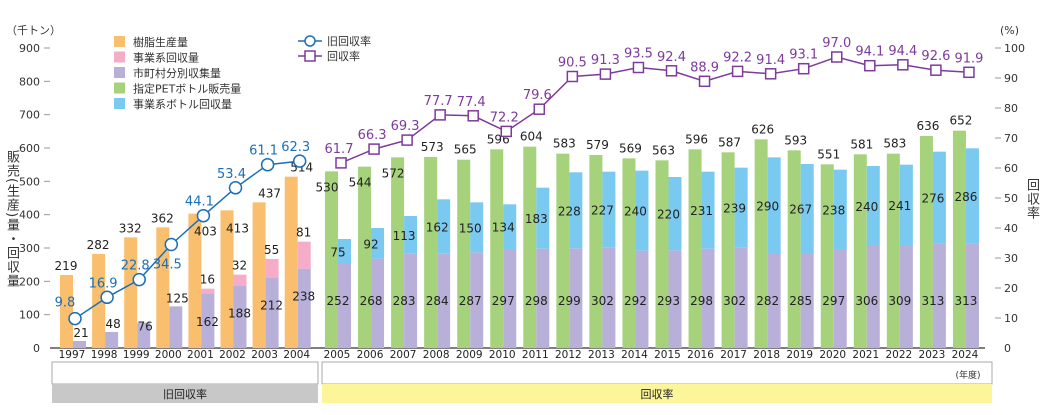  Describe the element at coordinates (372, 135) in the screenshot. I see `rate-value-label: 66.3` at that location.